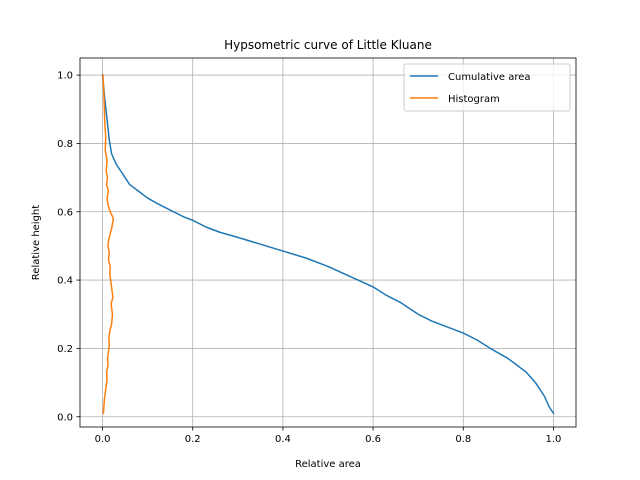 The width and height of the screenshot is (640, 480). I want to click on legend-label-cumulative-area: Cumulative area, so click(489, 77).